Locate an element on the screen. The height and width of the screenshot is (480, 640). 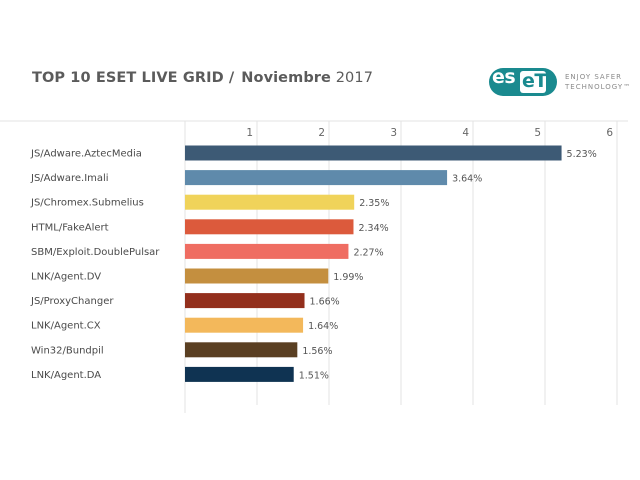
category-label: LNK/Agent.CX is located at coordinates (66, 326).